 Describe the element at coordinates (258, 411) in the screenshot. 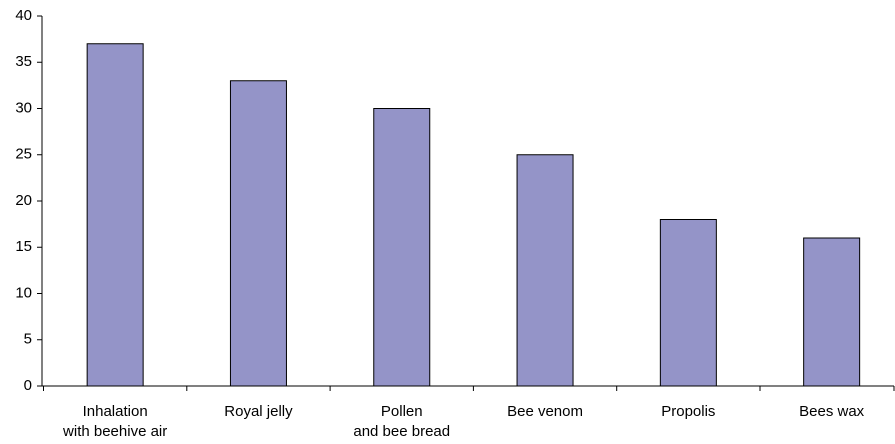

I see `x-tick-label: Royal jelly` at that location.